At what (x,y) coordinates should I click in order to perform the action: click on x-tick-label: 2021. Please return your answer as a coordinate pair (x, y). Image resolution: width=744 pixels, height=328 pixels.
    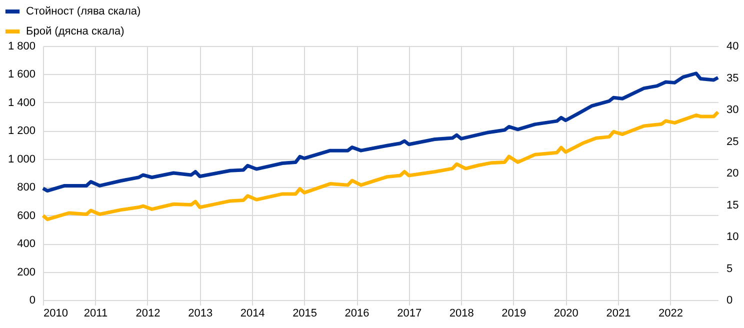
    Looking at the image, I should click on (618, 314).